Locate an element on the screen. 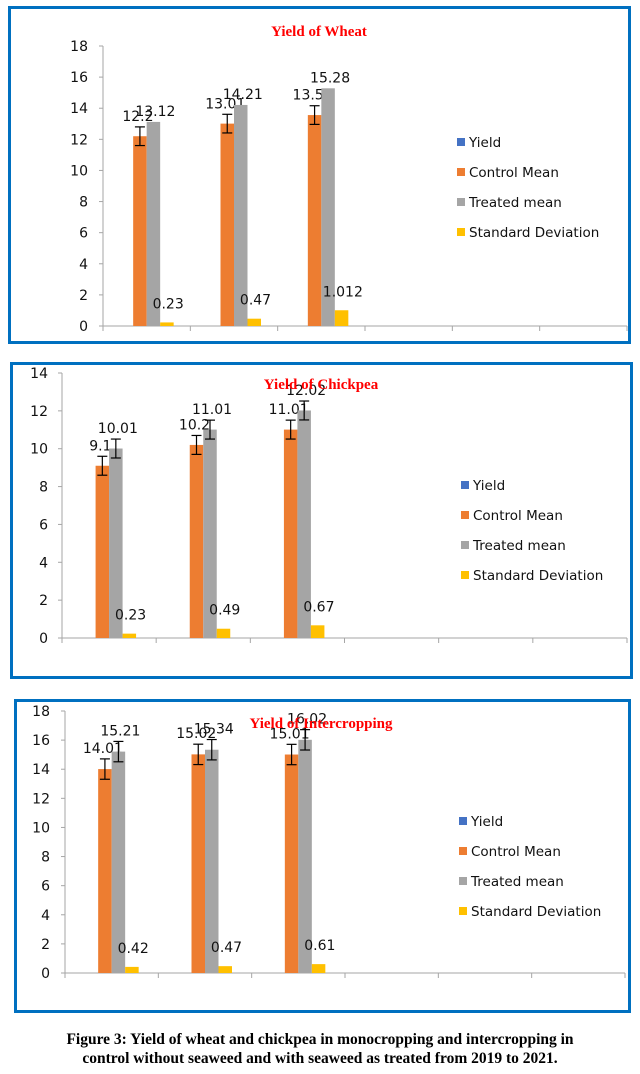  data-label: 12.2 is located at coordinates (137, 117).